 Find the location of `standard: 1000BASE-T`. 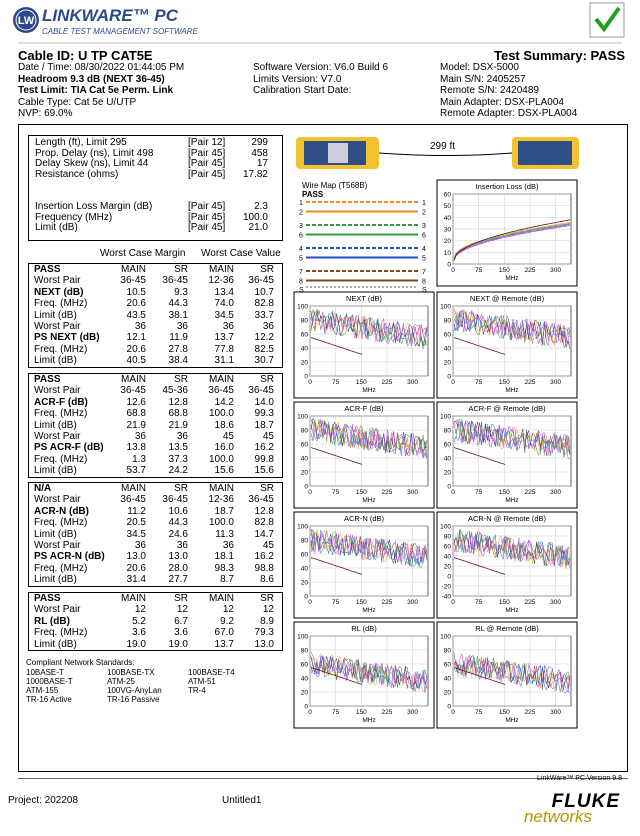

standard: 1000BASE-T is located at coordinates (49, 681).